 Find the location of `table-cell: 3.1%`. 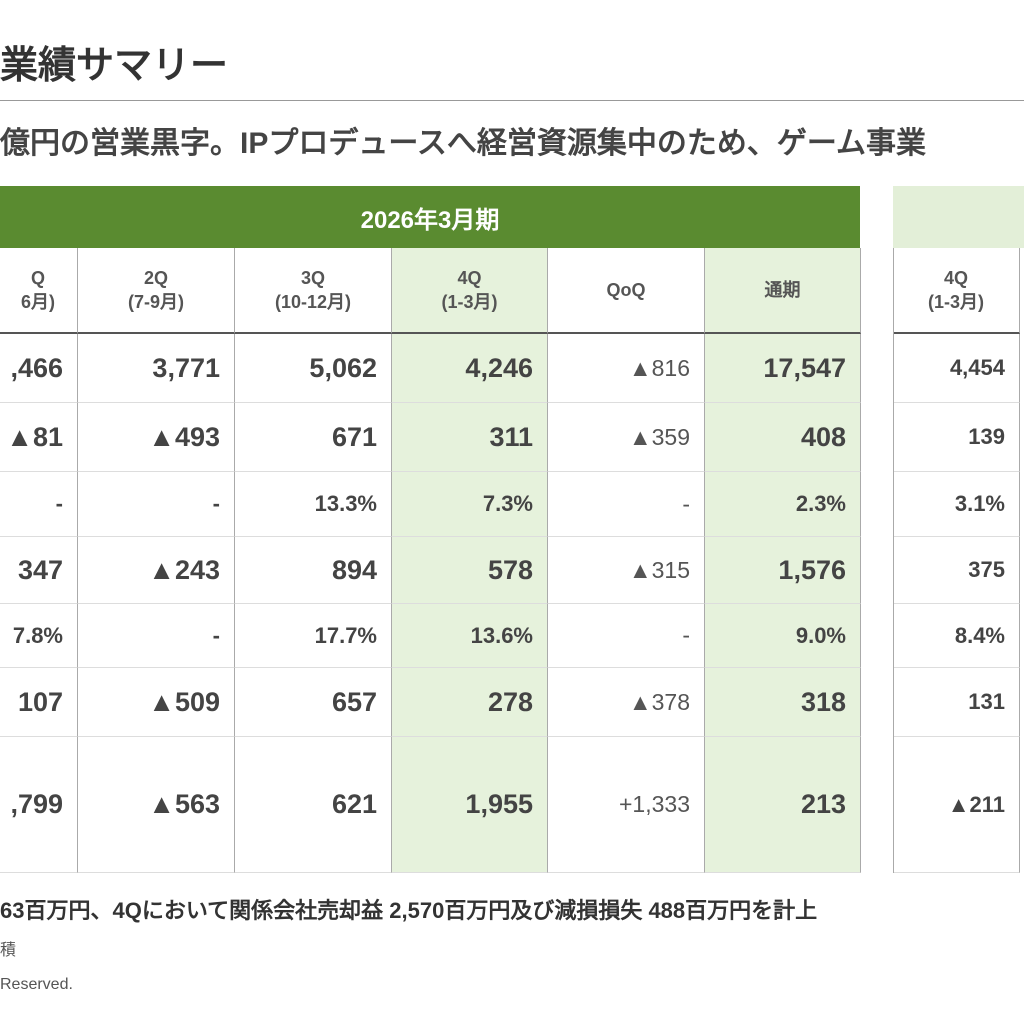

table-cell: 3.1% is located at coordinates (956, 504).